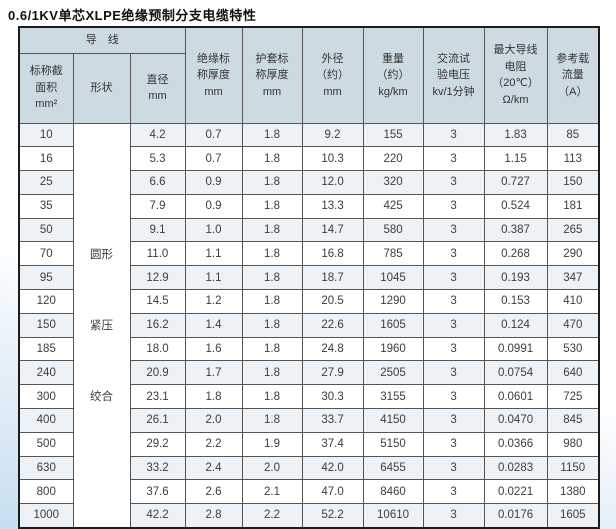 The image size is (616, 529). Describe the element at coordinates (46, 325) in the screenshot. I see `table-cell: 150` at that location.